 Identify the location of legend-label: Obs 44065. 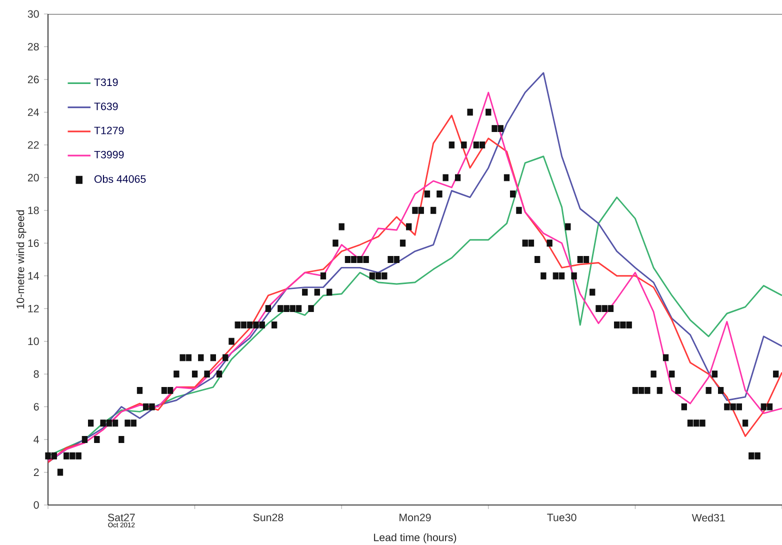
(120, 178).